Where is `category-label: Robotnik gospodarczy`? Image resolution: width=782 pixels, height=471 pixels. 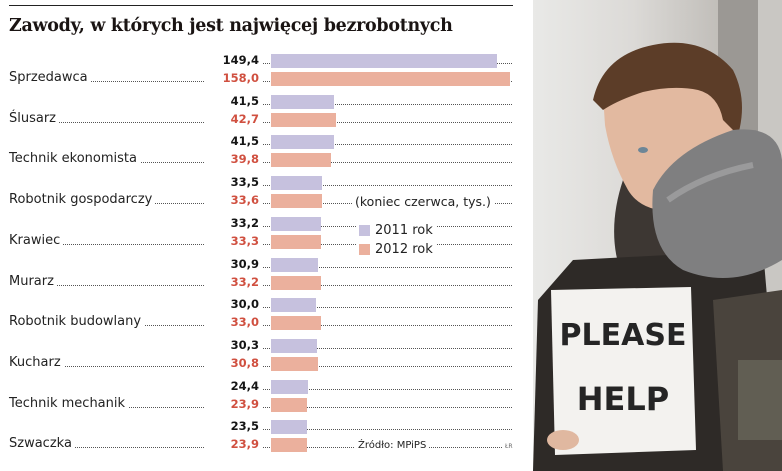 category-label: Robotnik gospodarczy is located at coordinates (82, 200).